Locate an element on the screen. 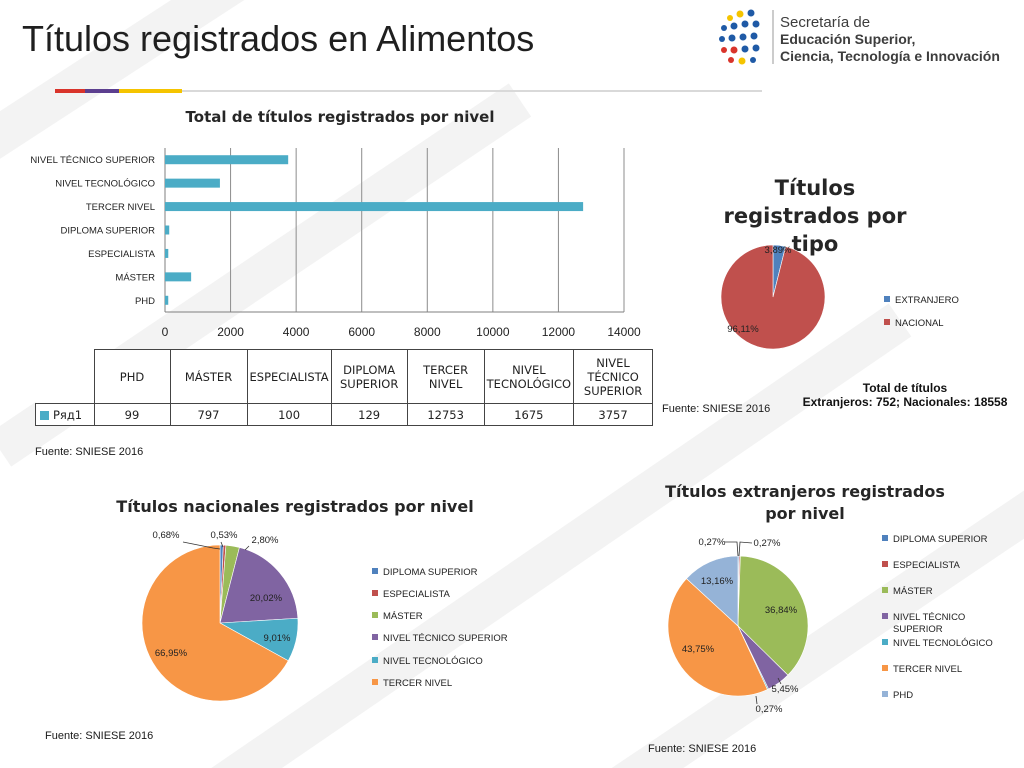 This screenshot has height=768, width=1024. table-cell: 99 is located at coordinates (132, 414).